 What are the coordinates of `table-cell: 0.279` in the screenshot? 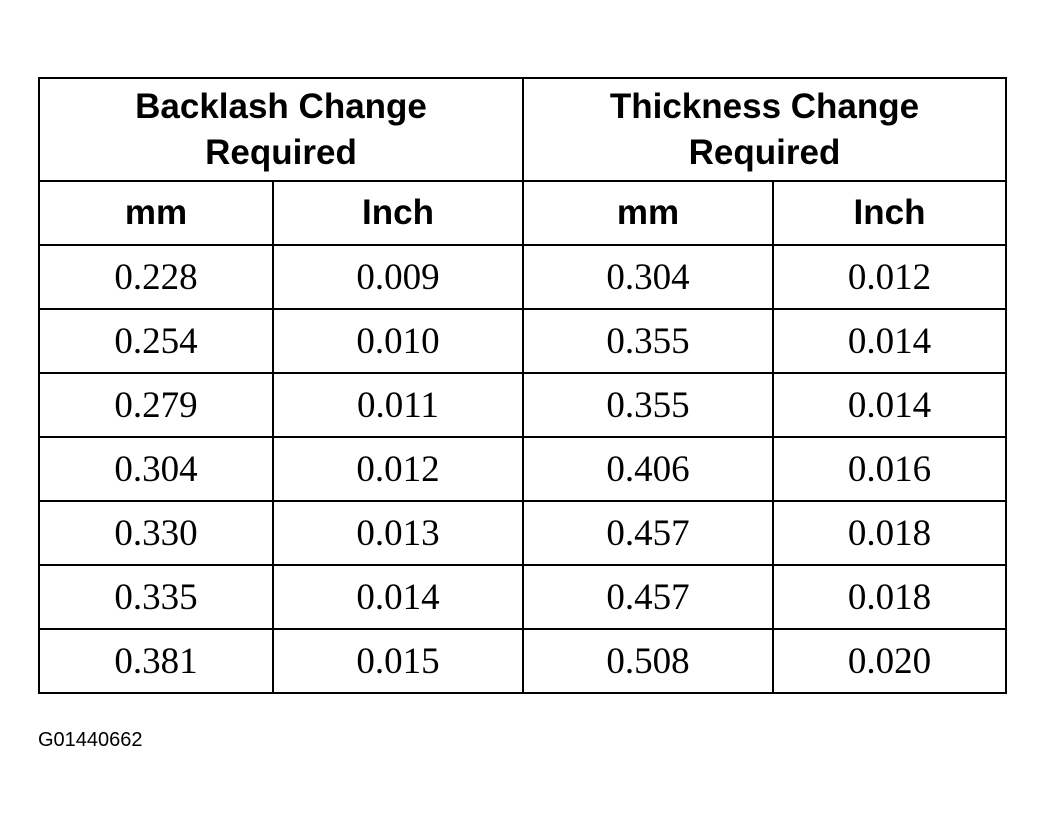 It's located at (156, 405).